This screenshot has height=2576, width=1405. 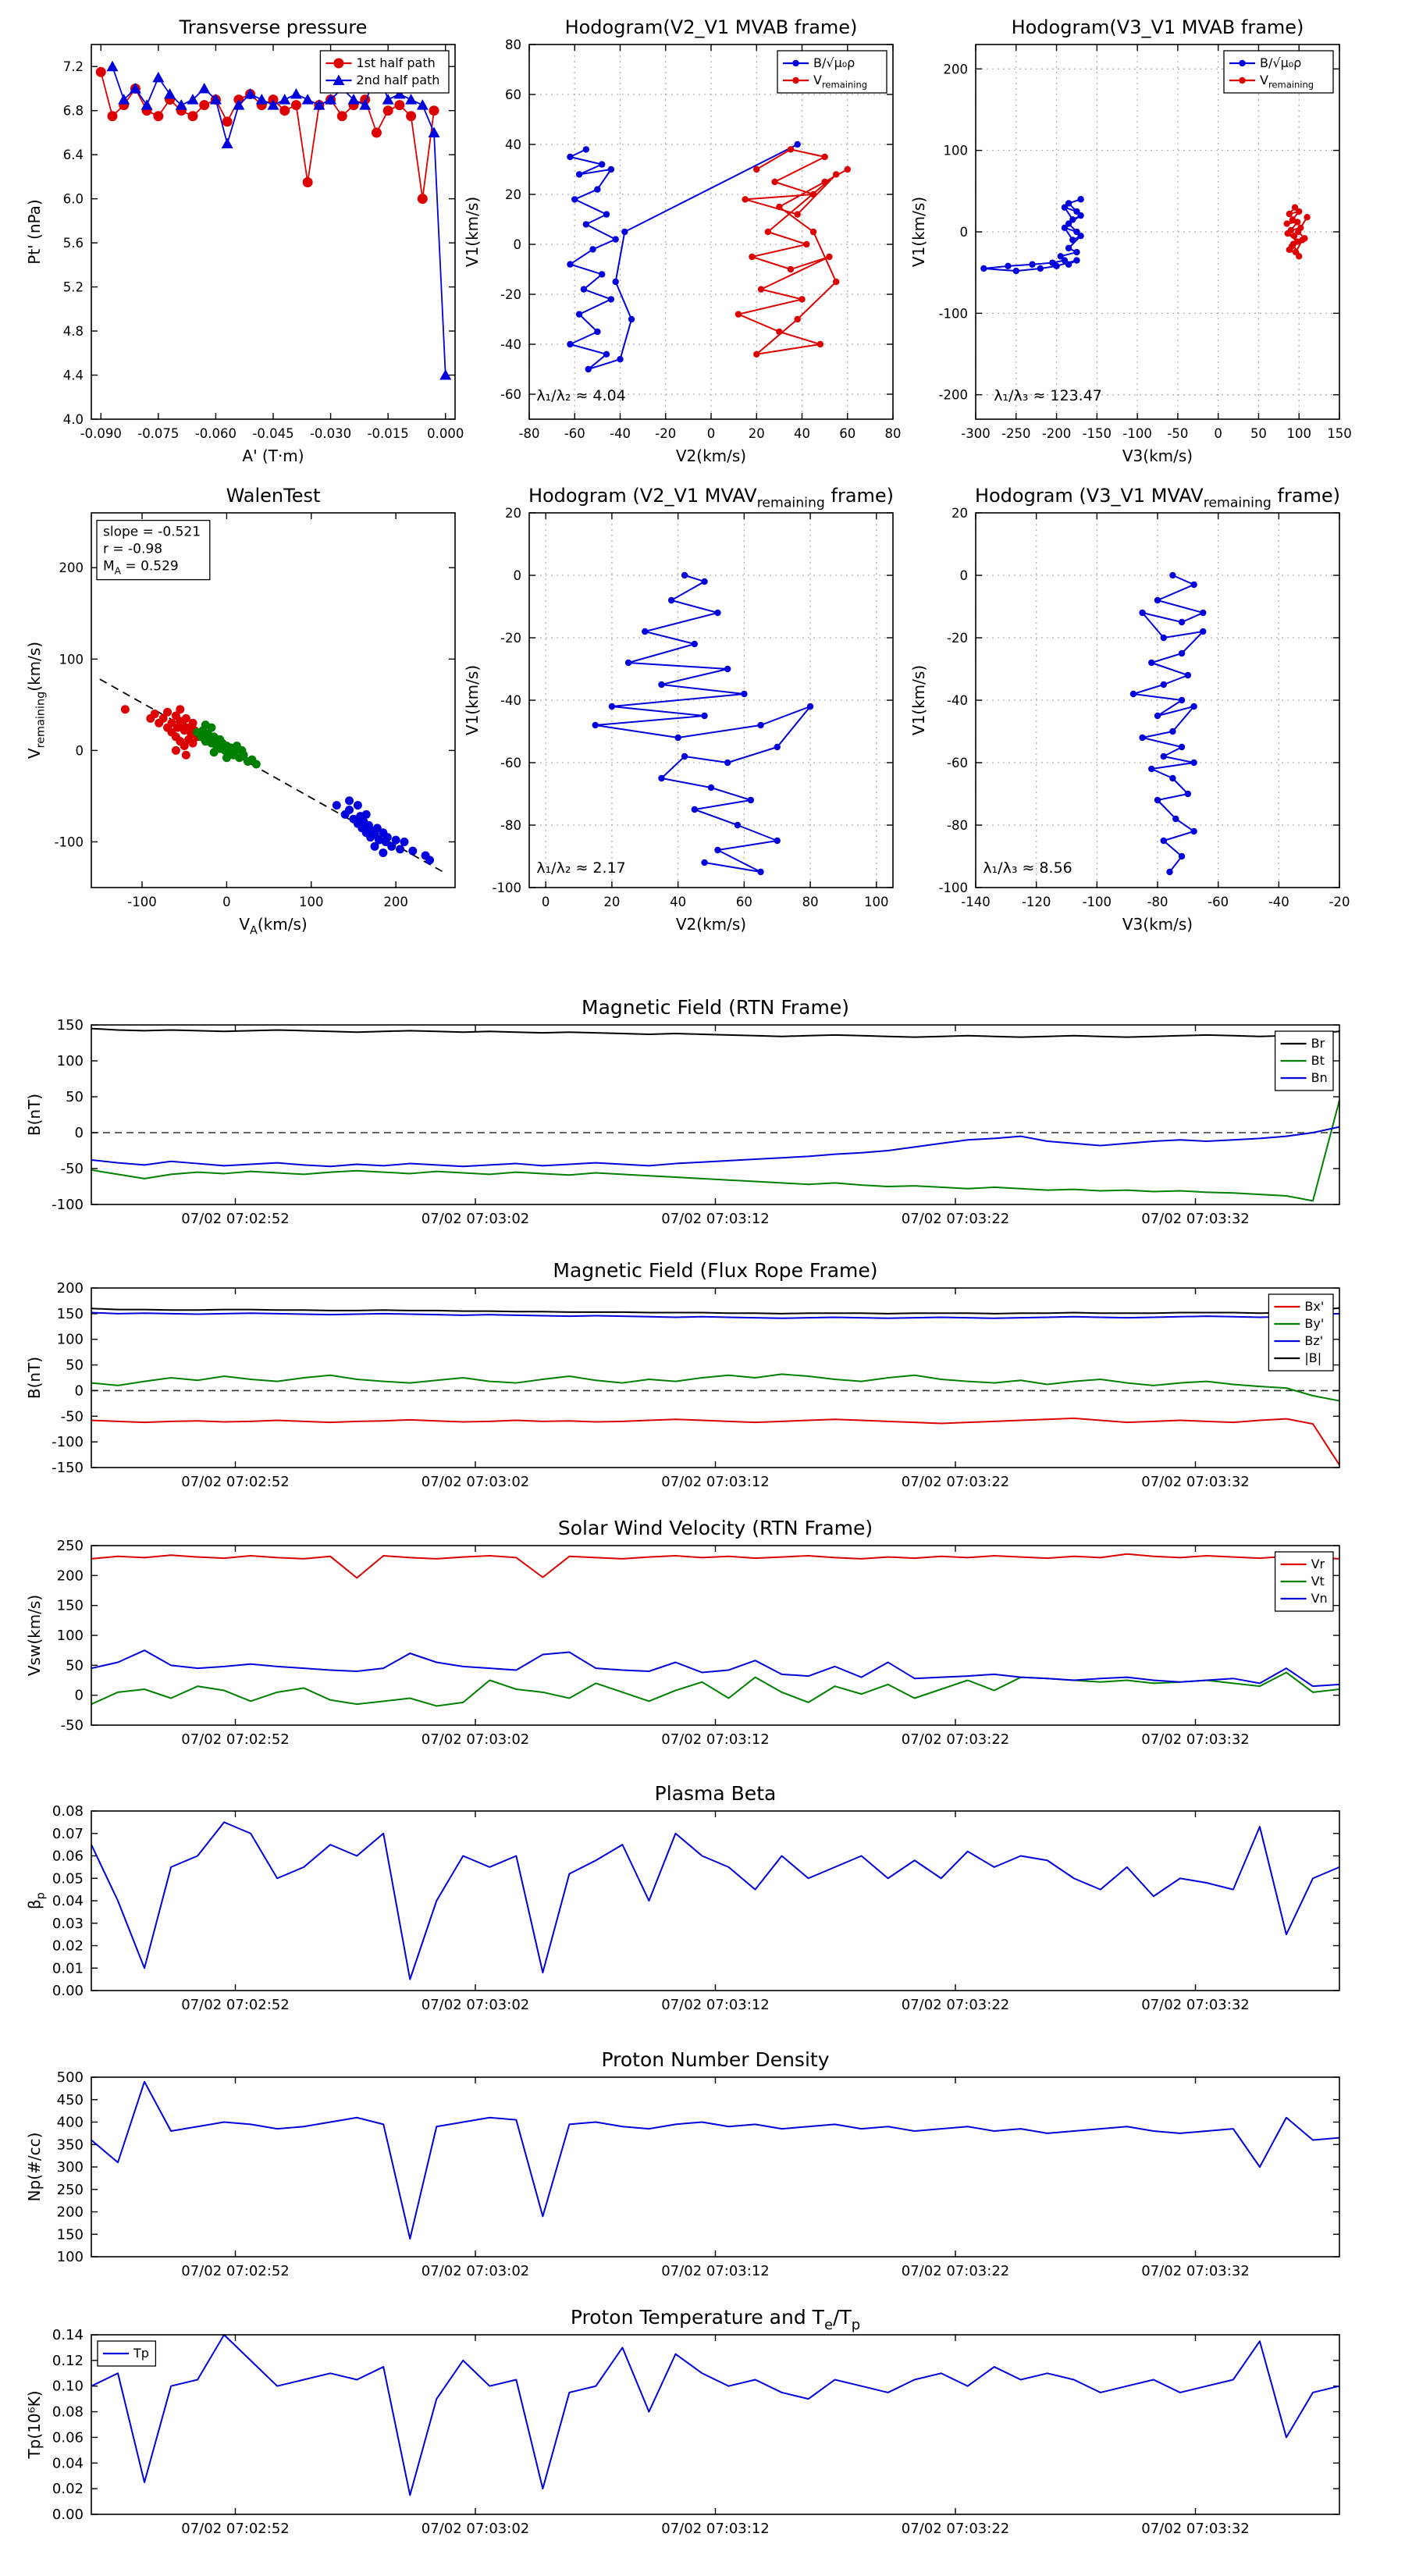 I want to click on svg-text: 250, so click(x=71, y=2190).